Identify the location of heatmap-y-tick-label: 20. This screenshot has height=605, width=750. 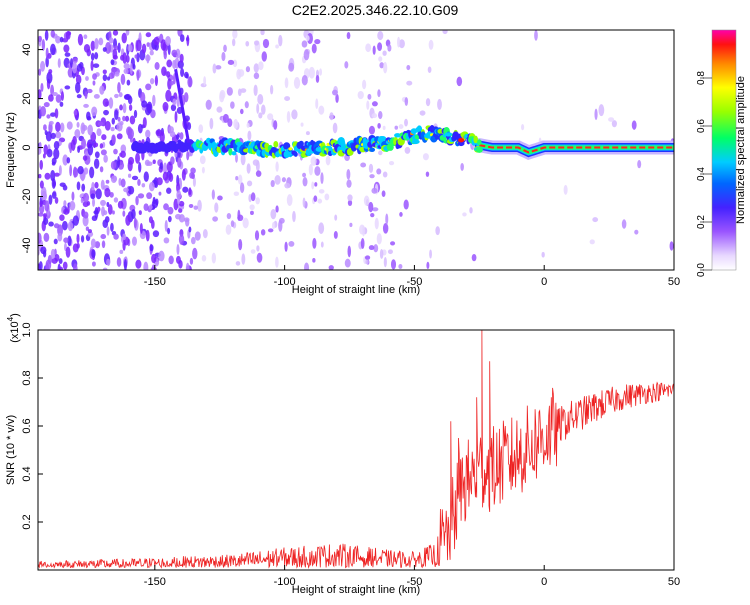
(27, 98).